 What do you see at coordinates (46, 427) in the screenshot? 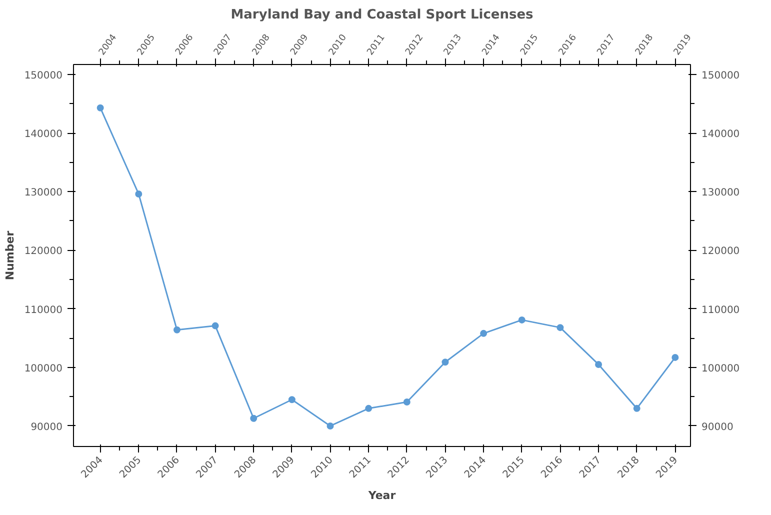
I see `y-tick-label: 90000` at bounding box center [46, 427].